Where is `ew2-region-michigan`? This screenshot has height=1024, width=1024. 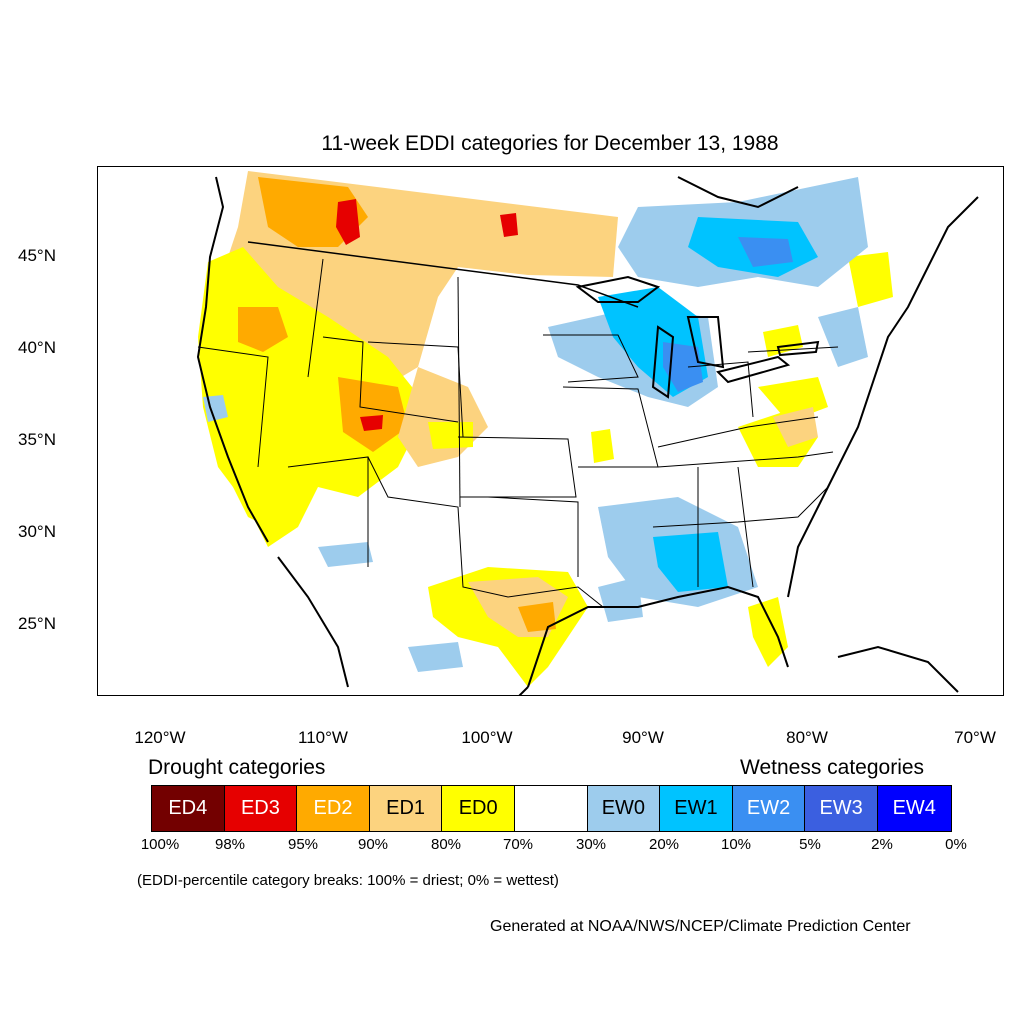
ew2-region-michigan is located at coordinates (683, 367).